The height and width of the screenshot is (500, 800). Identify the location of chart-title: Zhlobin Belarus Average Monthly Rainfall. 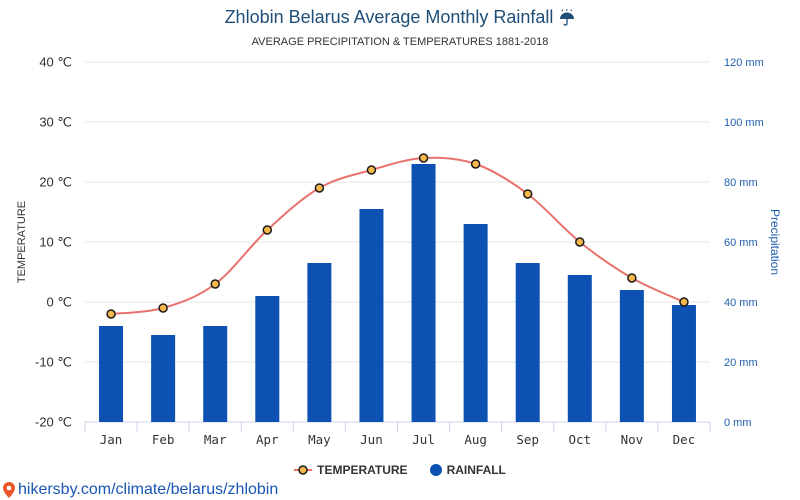
(400, 17).